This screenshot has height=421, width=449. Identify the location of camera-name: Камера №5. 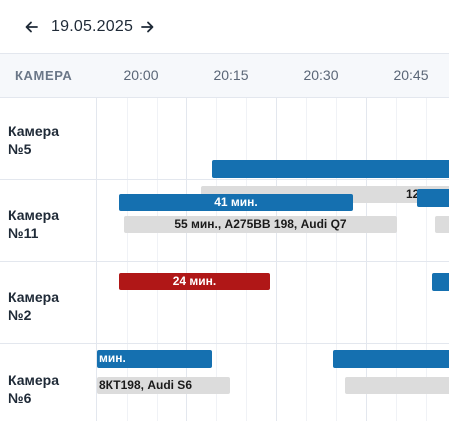
(48, 140).